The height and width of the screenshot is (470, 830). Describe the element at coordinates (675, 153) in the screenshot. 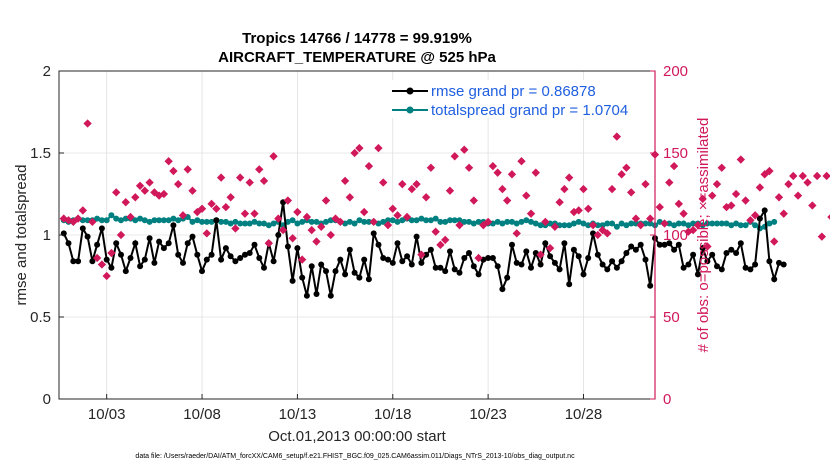

I see `y-right-tick-label: 150` at that location.